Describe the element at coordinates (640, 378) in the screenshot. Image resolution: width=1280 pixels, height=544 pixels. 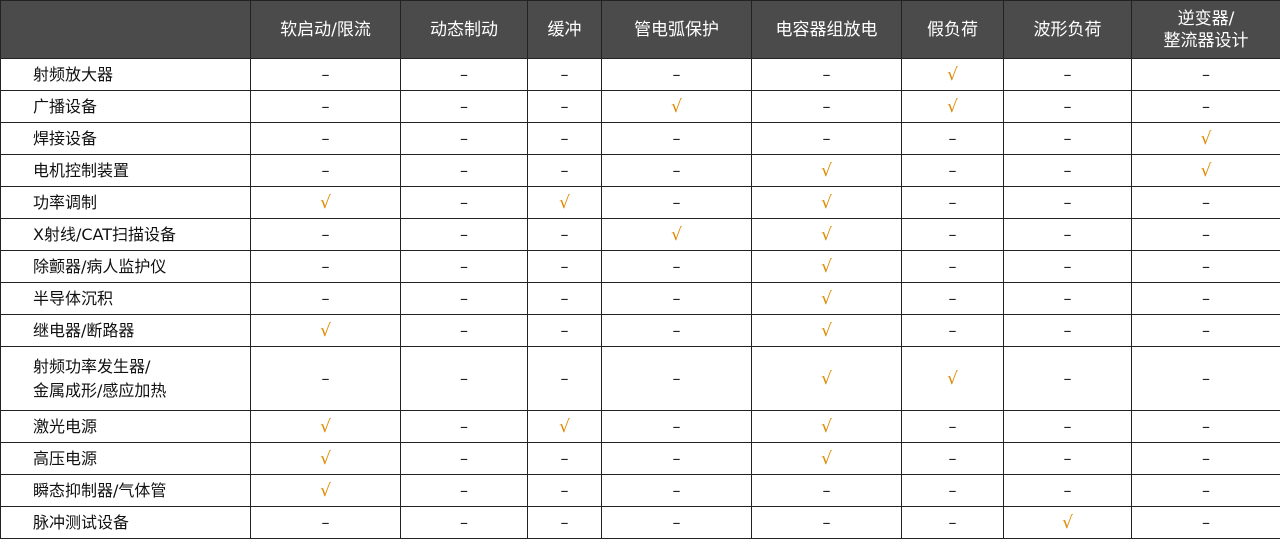
I see `table-row: 射频功率发生器/ 金属成形/感应加热 – – – – √ √ – –` at that location.